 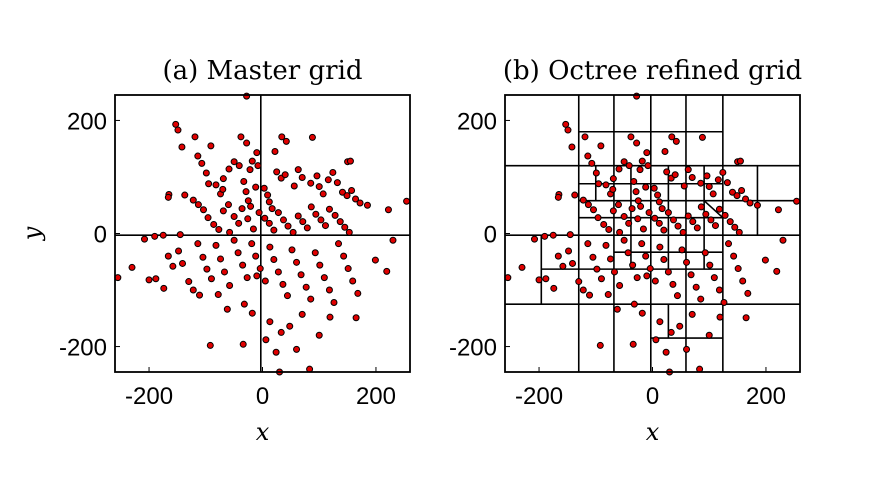 What do you see at coordinates (713, 209) in the screenshot?
I see `grid-line` at bounding box center [713, 209].